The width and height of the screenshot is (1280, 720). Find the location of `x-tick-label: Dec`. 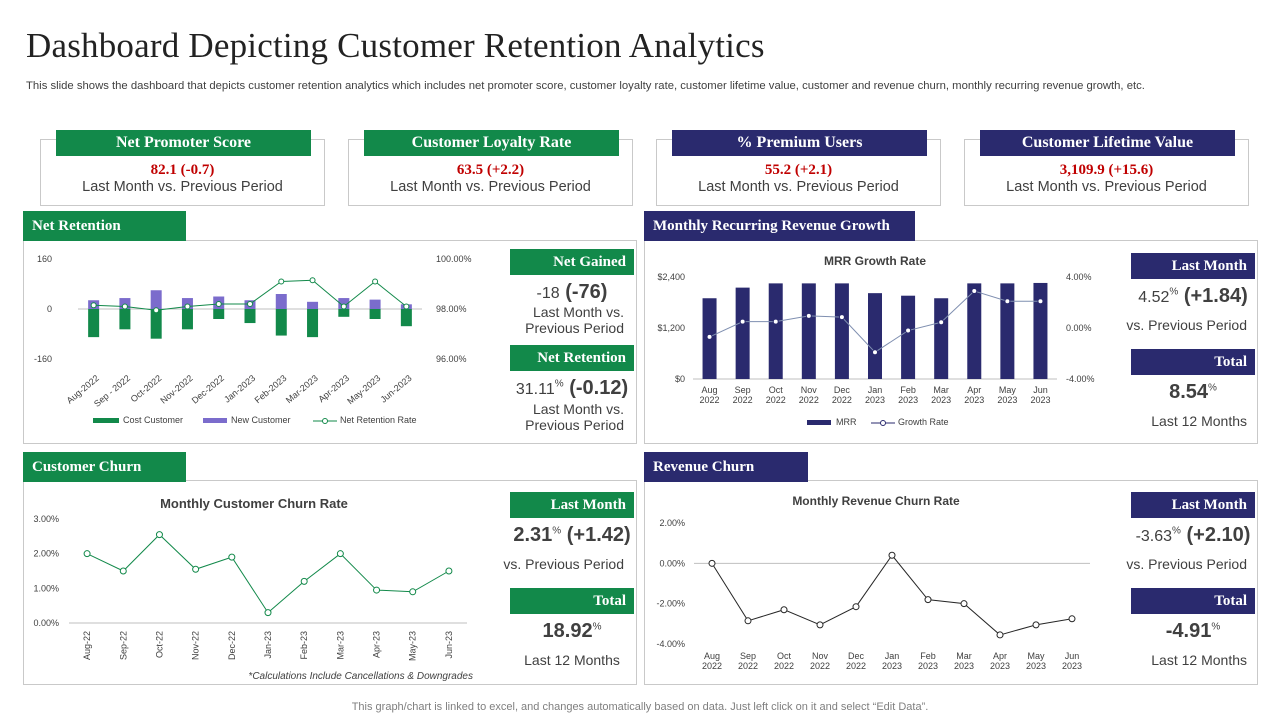

x-tick-label: Dec is located at coordinates (842, 390).